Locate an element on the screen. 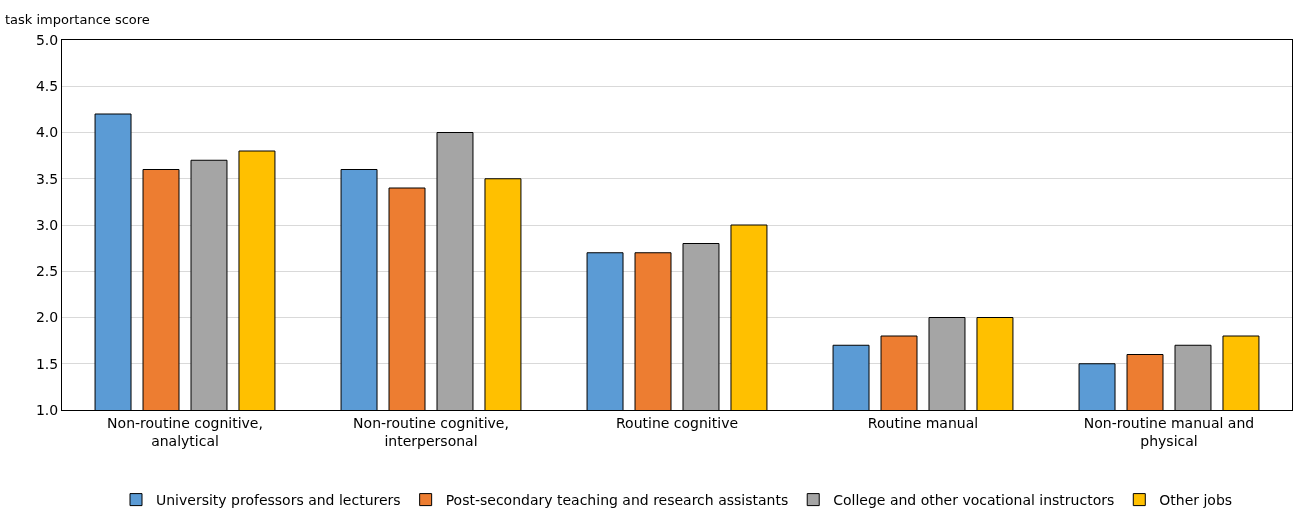  y-tick-label: 3.0 is located at coordinates (47, 224).